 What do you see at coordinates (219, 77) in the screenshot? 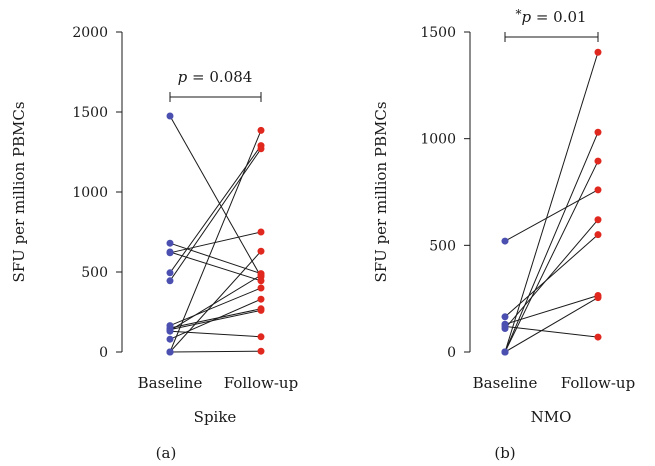
I see `p-value-number: = 0.084` at bounding box center [219, 77].